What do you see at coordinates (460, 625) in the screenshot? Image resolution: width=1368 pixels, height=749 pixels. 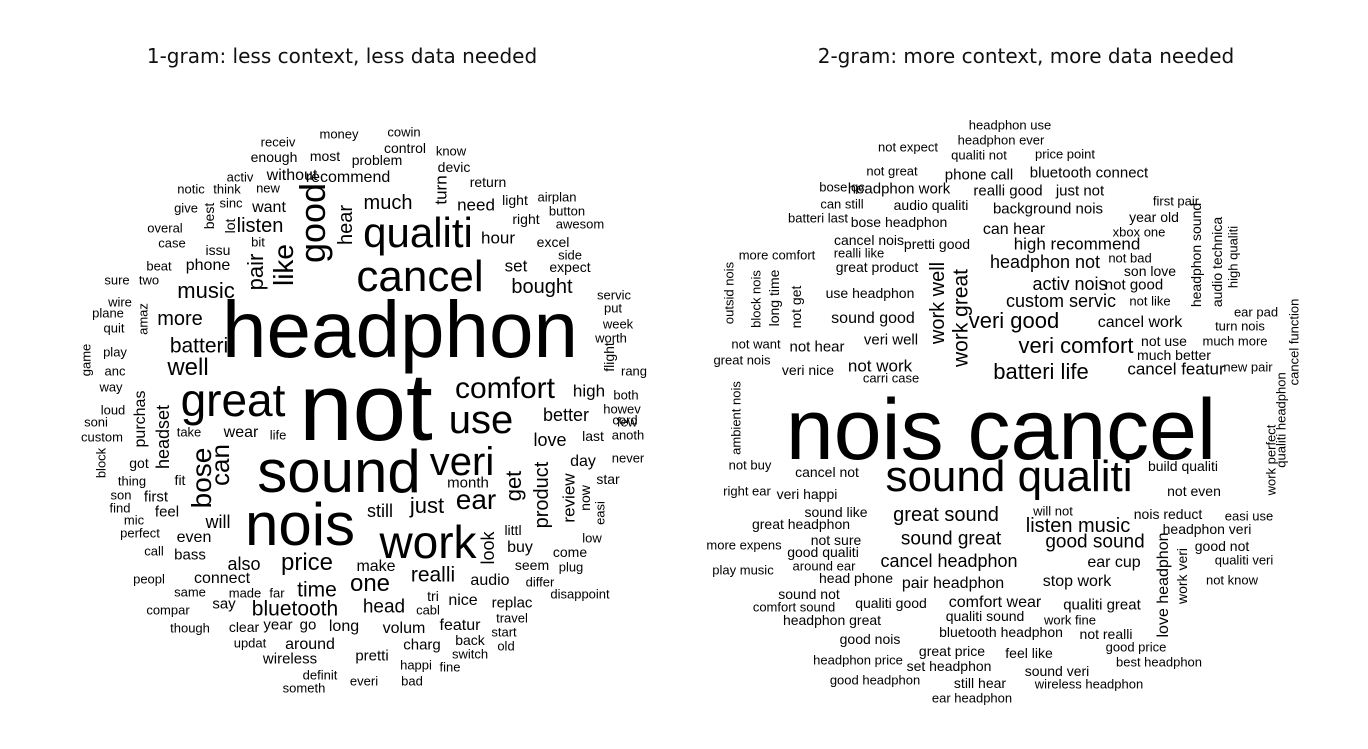 I see `word-featur: featur` at bounding box center [460, 625].